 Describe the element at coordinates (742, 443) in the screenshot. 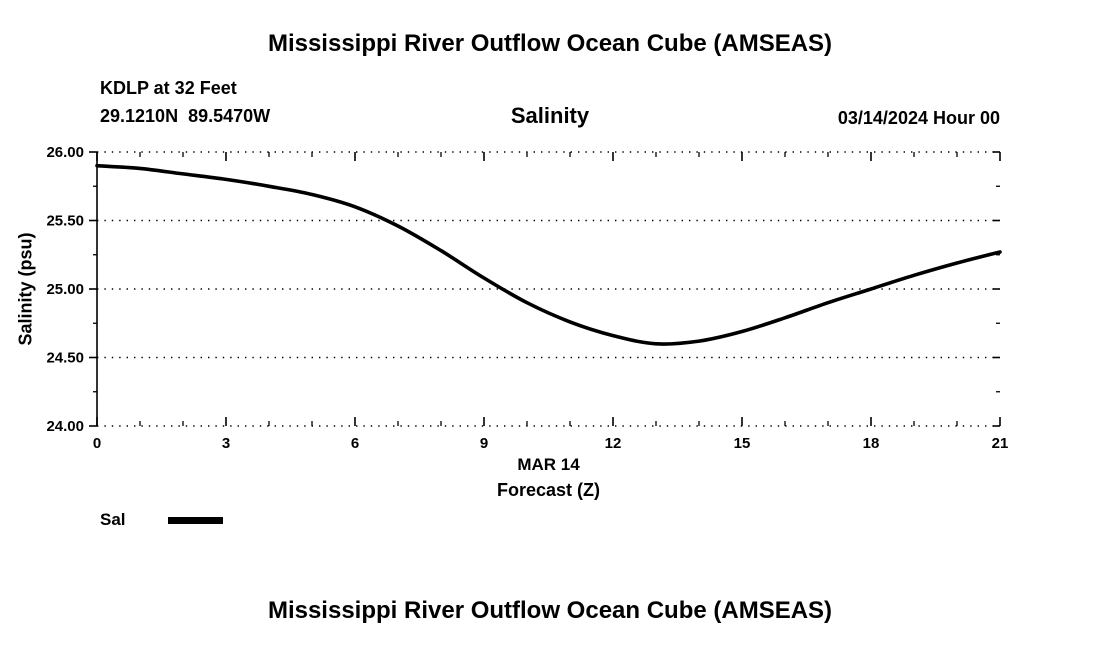

I see `x-tick-label: 15` at that location.